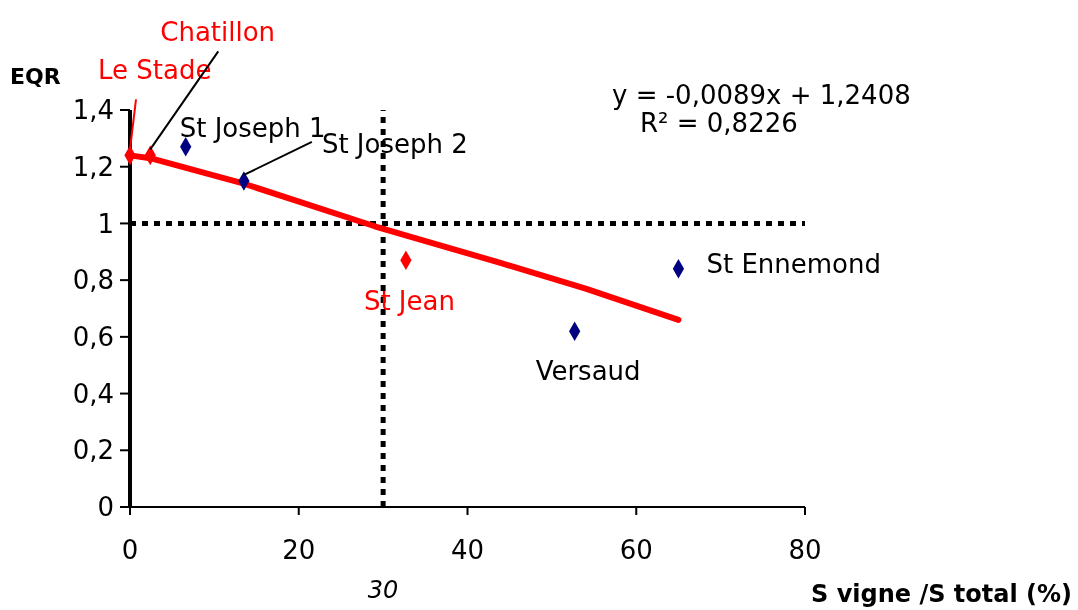 The width and height of the screenshot is (1078, 610). What do you see at coordinates (793, 263) in the screenshot?
I see `annotation: St Ennemond` at bounding box center [793, 263].